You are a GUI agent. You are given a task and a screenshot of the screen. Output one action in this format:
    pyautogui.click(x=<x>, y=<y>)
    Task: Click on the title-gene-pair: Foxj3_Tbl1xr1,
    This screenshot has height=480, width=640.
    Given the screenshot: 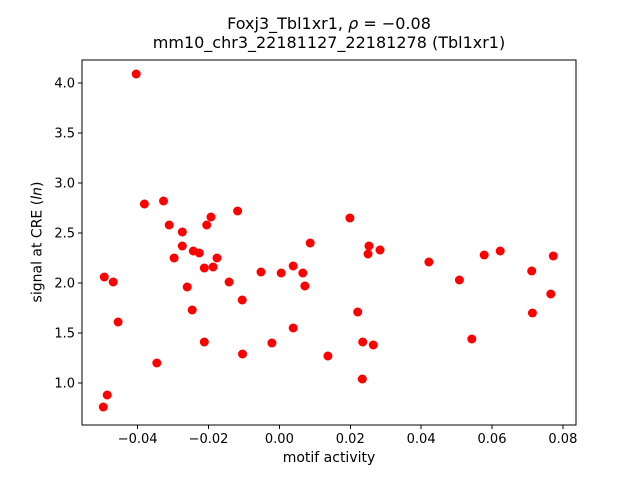 What is the action you would take?
    pyautogui.click(x=288, y=23)
    